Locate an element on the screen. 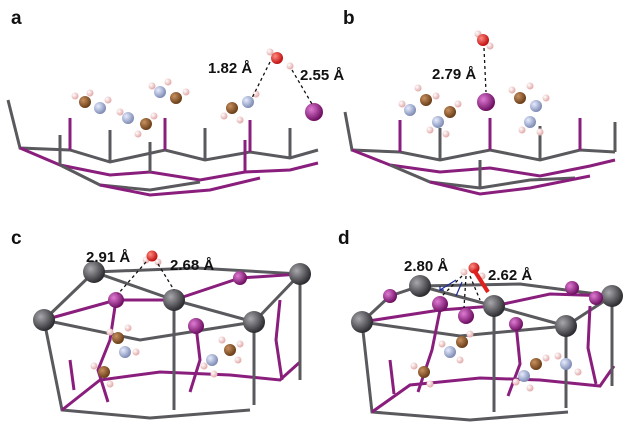  water-molecule-c is located at coordinates (152, 258).